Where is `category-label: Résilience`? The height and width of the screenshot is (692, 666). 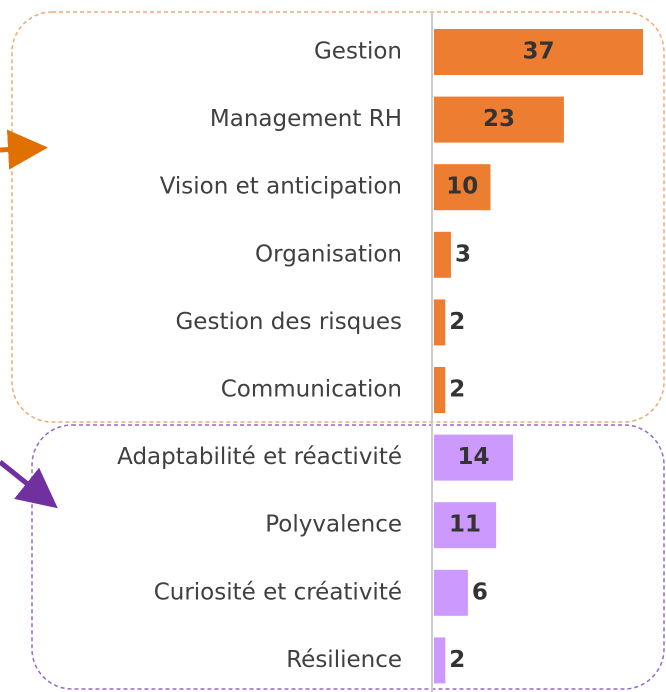 category-label: Résilience is located at coordinates (344, 660).